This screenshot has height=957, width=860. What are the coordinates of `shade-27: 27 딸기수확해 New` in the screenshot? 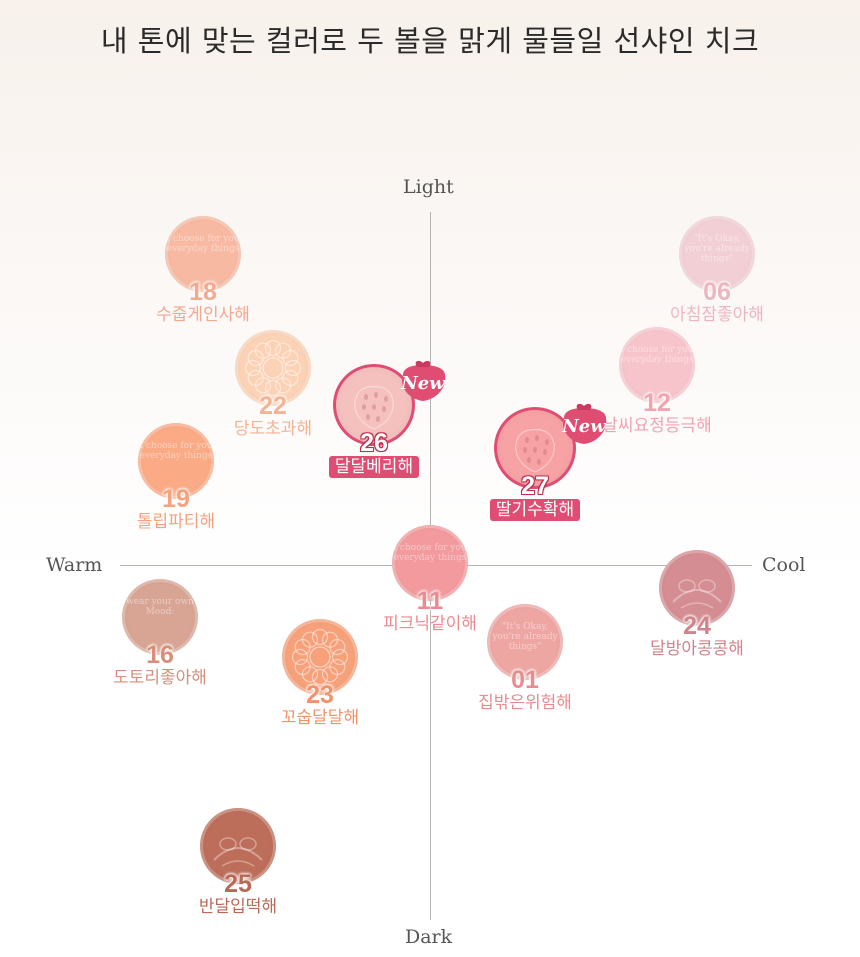 It's located at (535, 462).